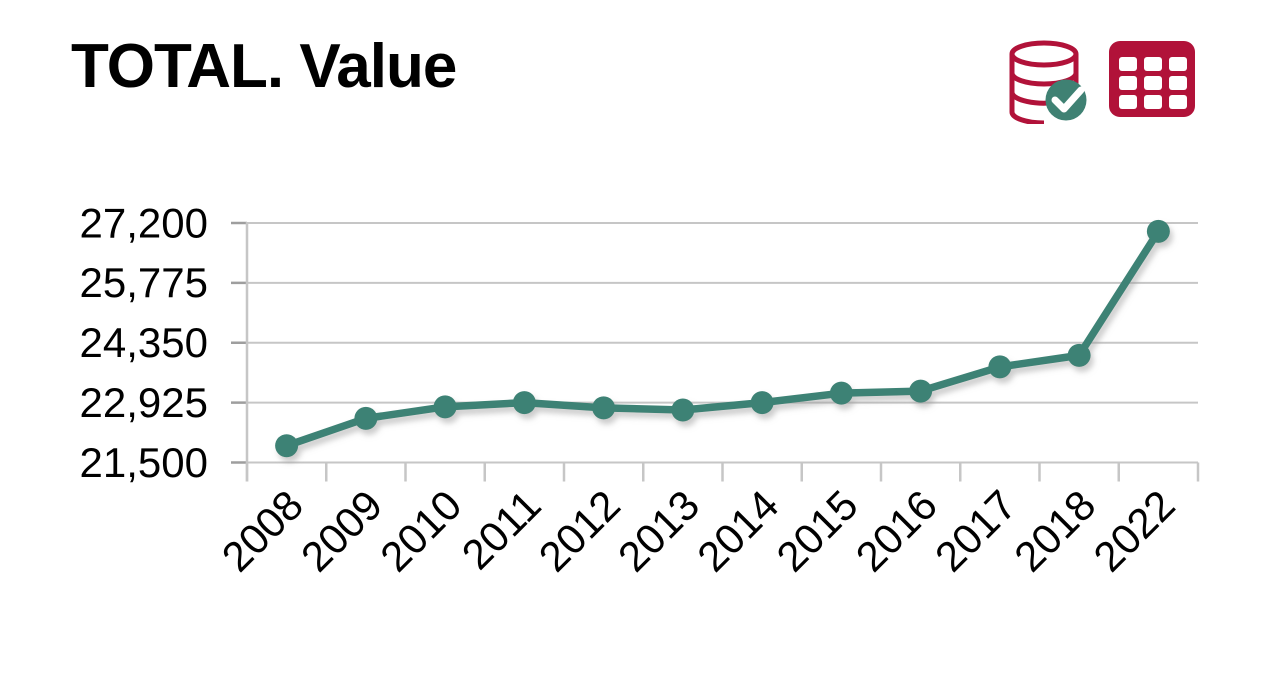 The height and width of the screenshot is (679, 1280). What do you see at coordinates (144, 462) in the screenshot?
I see `y-tick-label: 21,500` at bounding box center [144, 462].